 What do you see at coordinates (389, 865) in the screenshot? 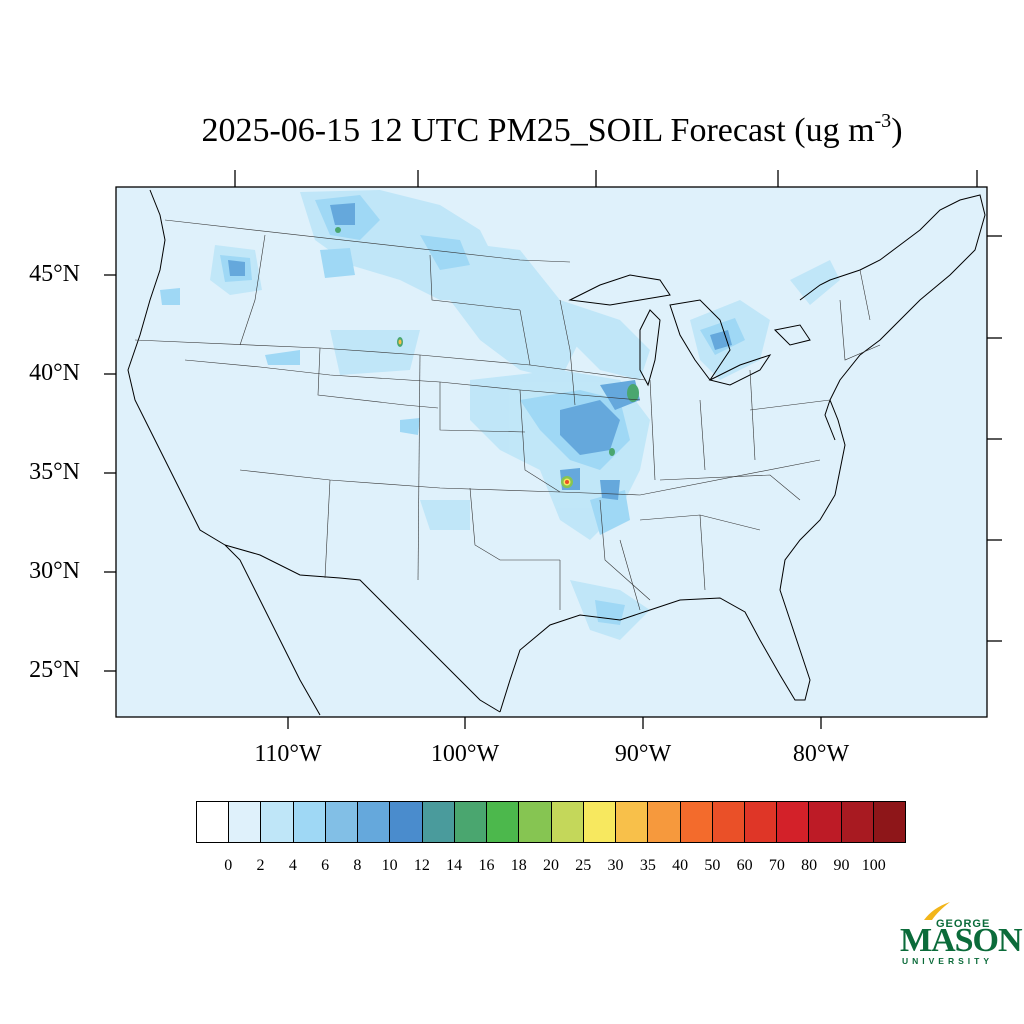
I see `colorbar-label: 10` at bounding box center [389, 865].